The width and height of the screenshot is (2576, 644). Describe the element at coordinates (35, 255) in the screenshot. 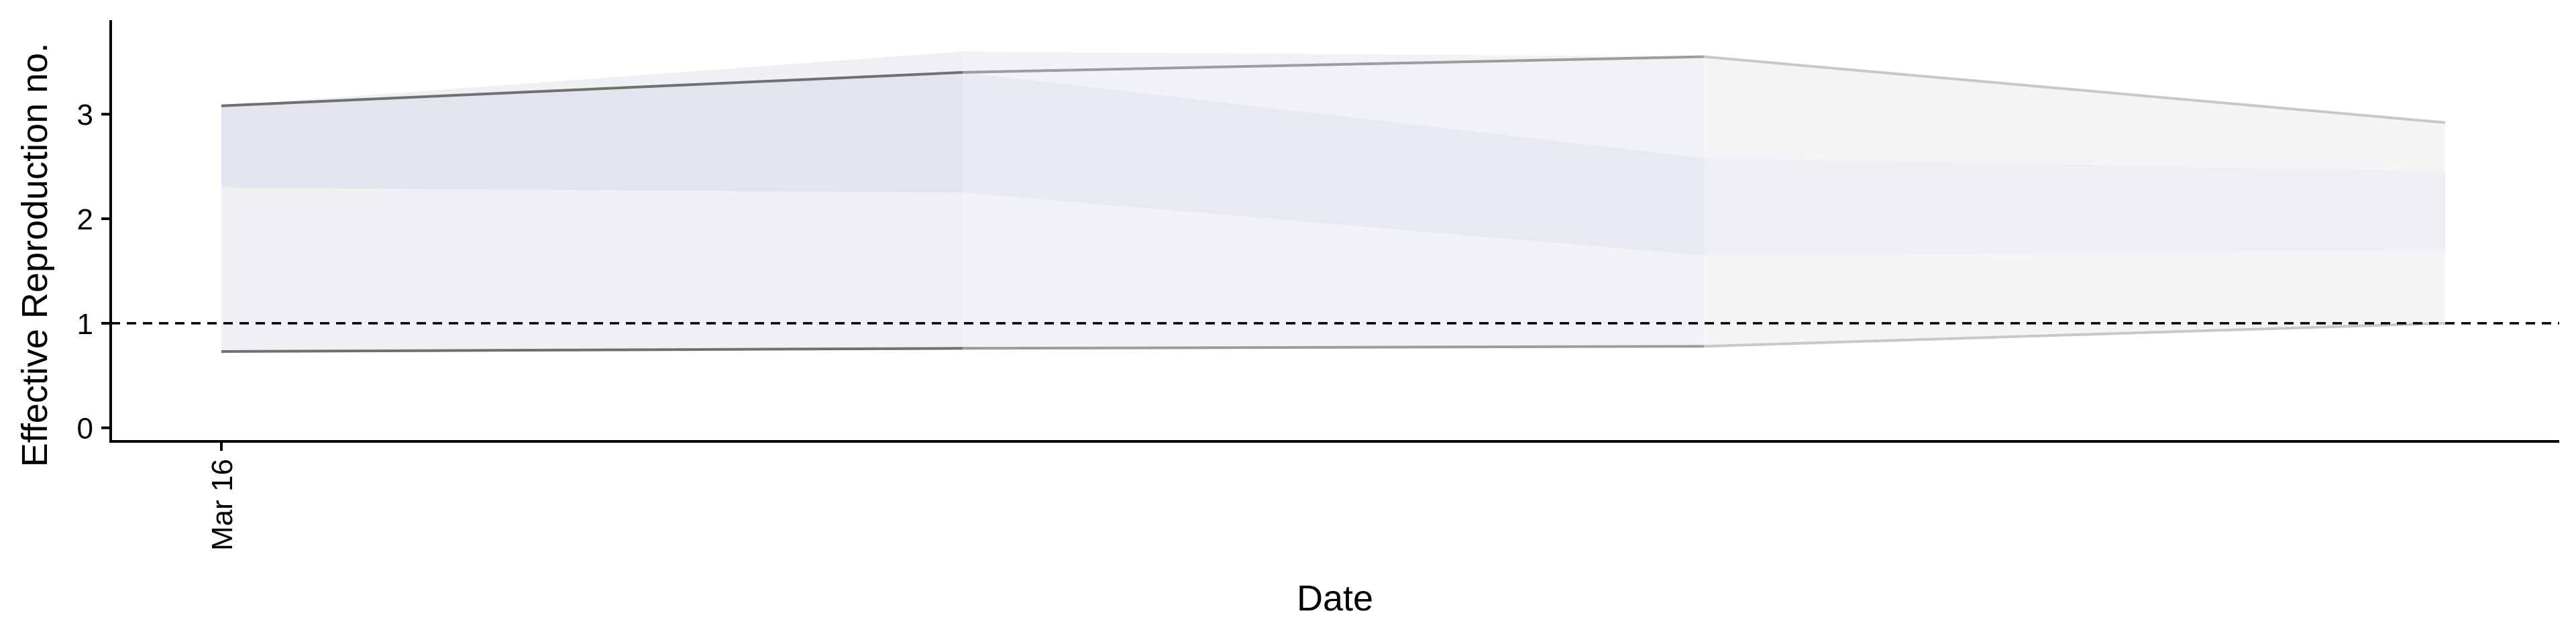

I see `y-axis-title: Effective Reproduction no.` at that location.